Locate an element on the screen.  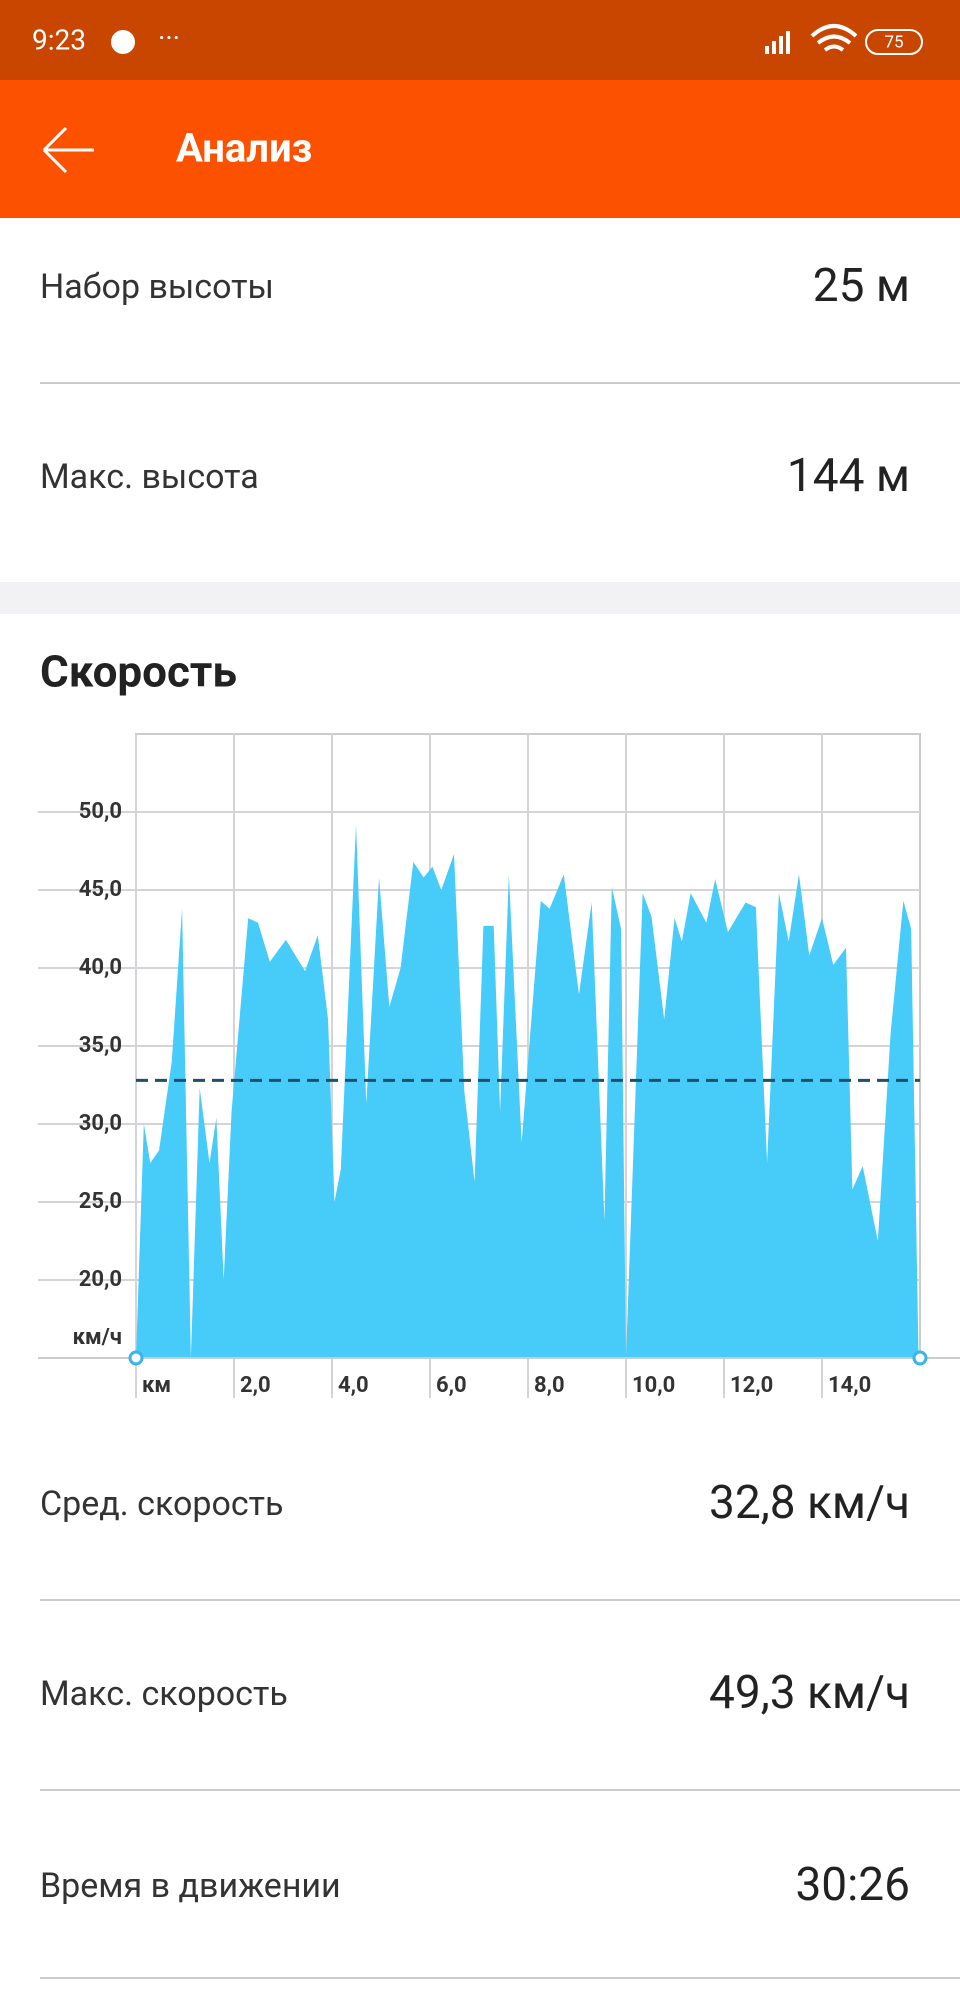
battery-level: 75 is located at coordinates (893, 42).